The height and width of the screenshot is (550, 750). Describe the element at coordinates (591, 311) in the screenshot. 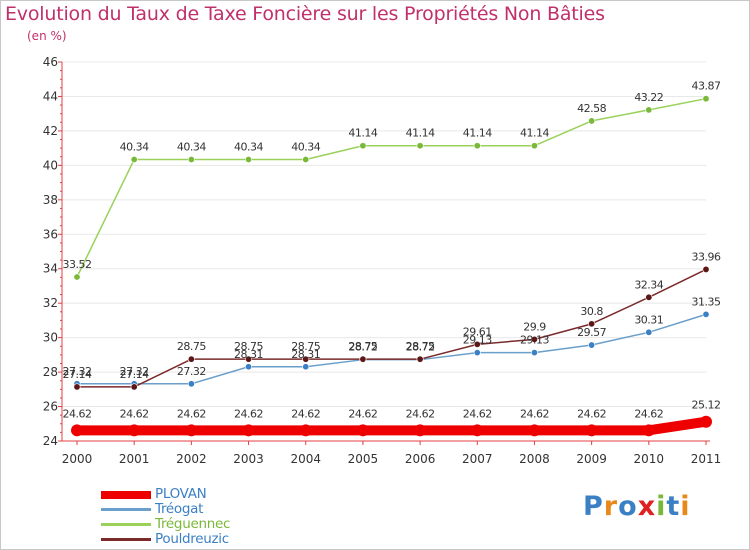

I see `data-label: 30.8` at that location.